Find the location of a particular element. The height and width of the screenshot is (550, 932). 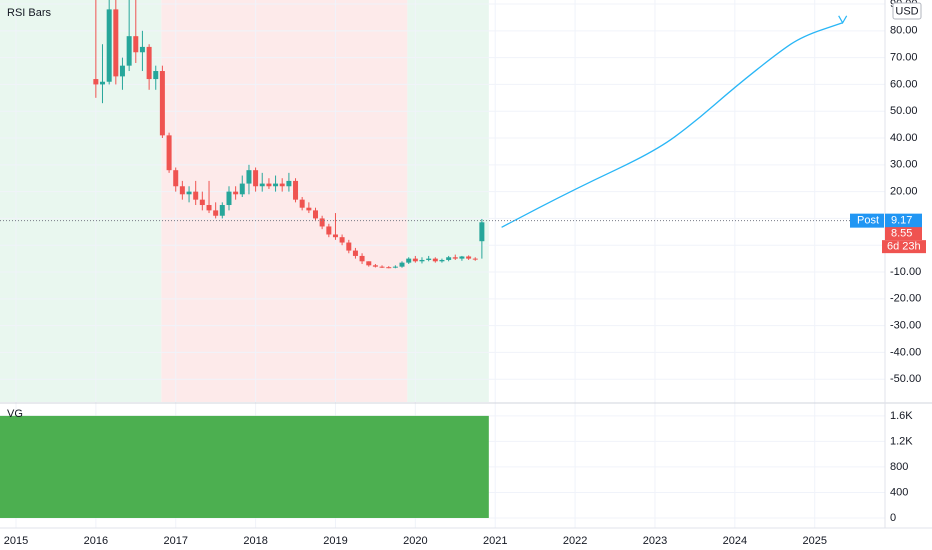

y-tick-label: 800 is located at coordinates (899, 467).